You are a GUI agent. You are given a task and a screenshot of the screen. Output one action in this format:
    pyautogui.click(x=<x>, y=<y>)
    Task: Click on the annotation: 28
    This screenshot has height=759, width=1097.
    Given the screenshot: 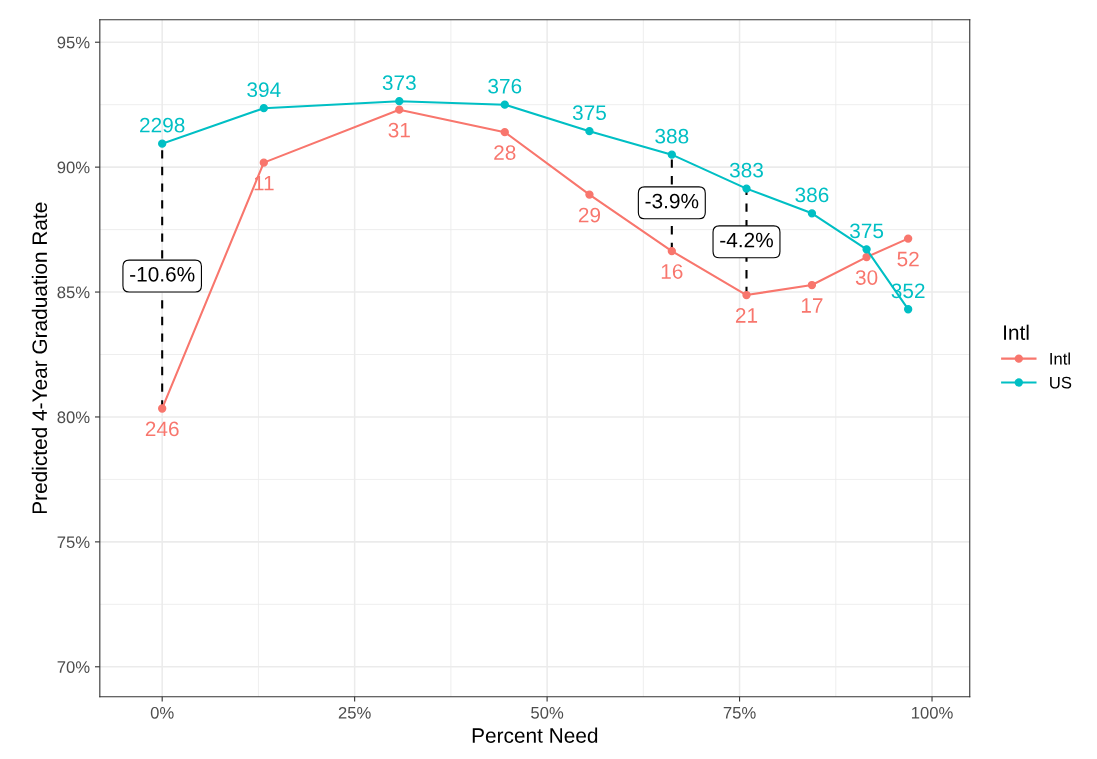 What is the action you would take?
    pyautogui.click(x=505, y=152)
    